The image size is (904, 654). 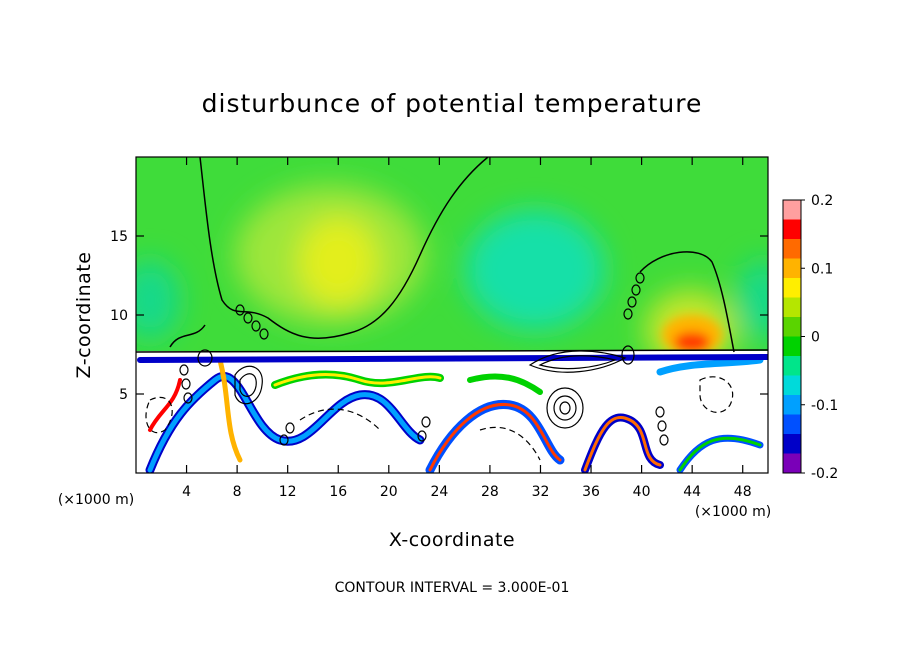 What do you see at coordinates (692, 335) in the screenshot?
I see `warm-dome-core` at bounding box center [692, 335].